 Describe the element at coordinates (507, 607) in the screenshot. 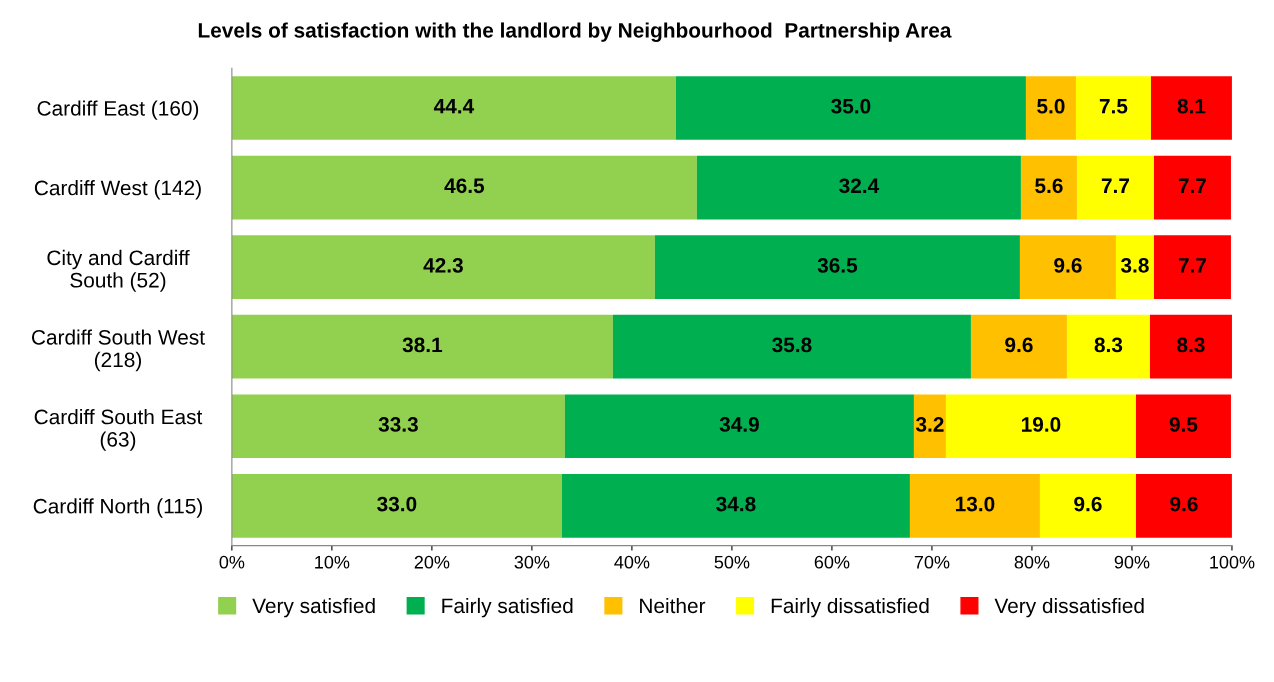

I see `legend-label: Fairly satisfied` at that location.